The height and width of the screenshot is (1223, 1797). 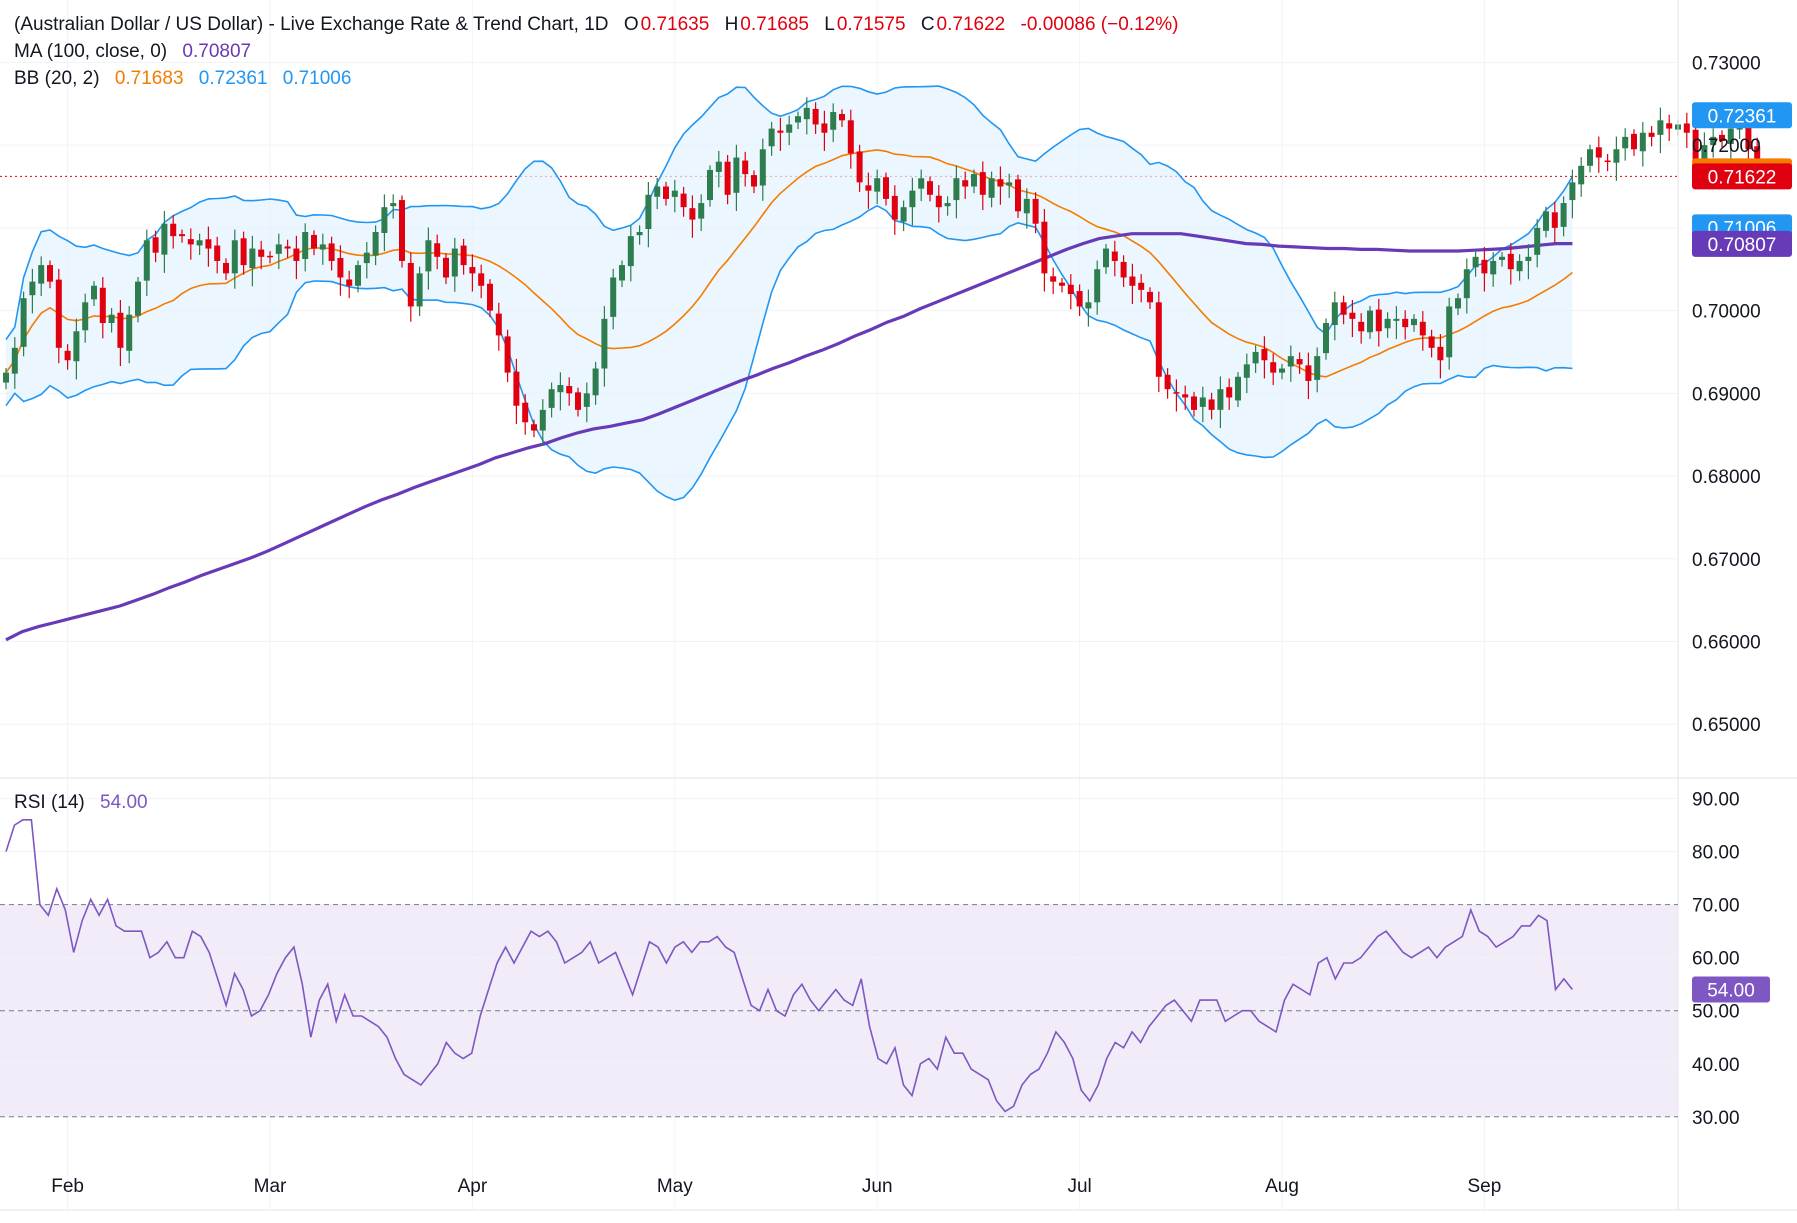 What do you see at coordinates (731, 24) in the screenshot?
I see `high-label: H` at bounding box center [731, 24].